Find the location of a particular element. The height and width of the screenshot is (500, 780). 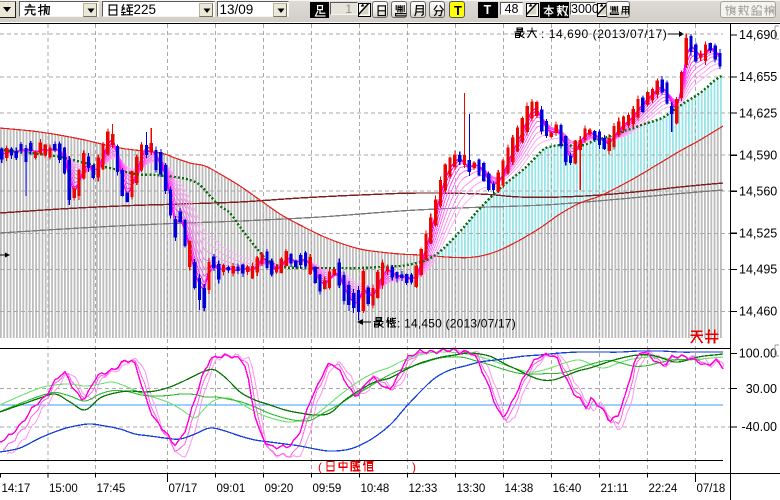

svg-text: 13:30 is located at coordinates (471, 489).